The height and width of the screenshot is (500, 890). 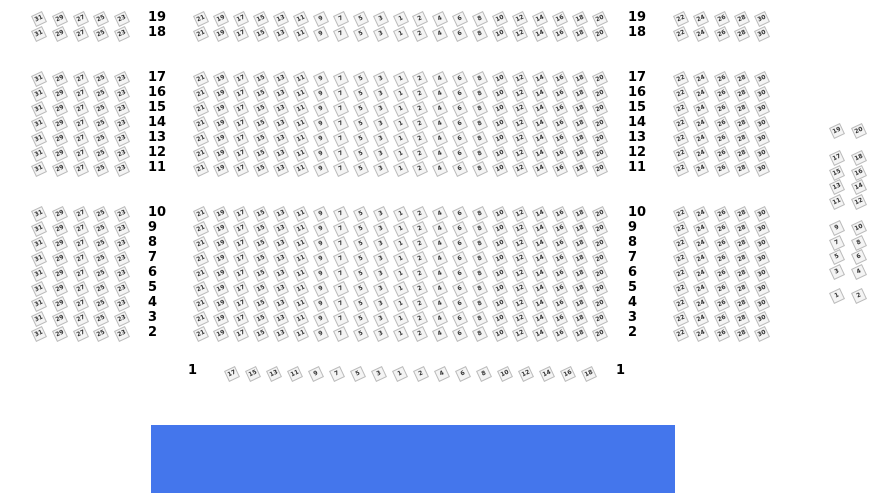 I want to click on seat-right-row-3-24: 24, so click(x=701, y=319).